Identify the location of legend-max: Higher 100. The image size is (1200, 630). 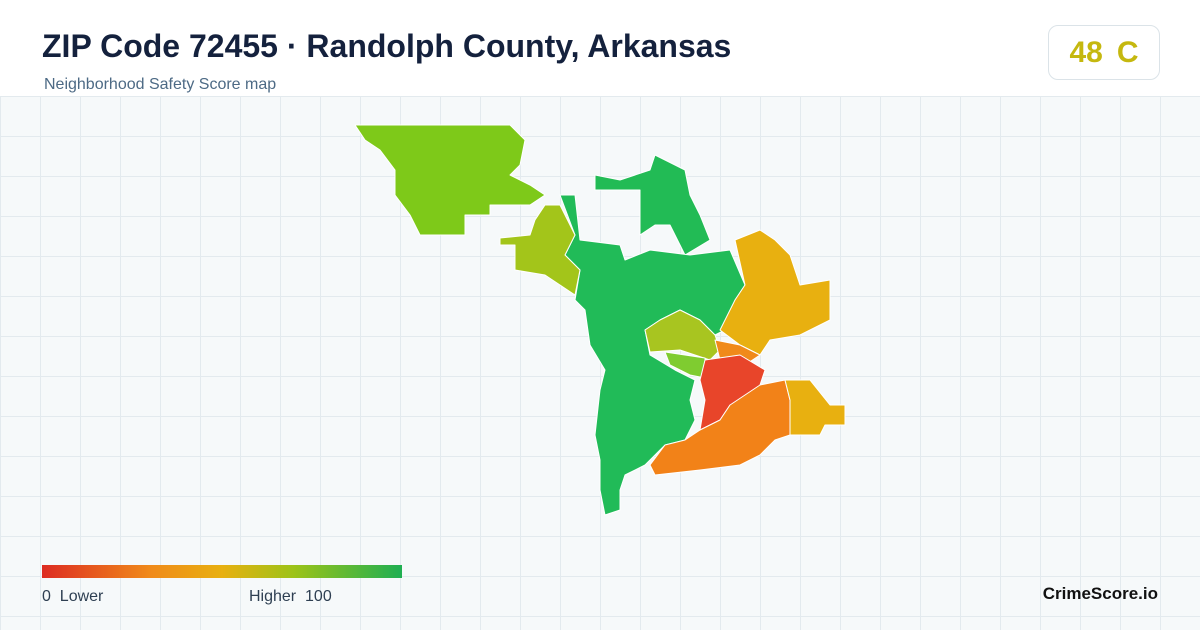
(290, 597).